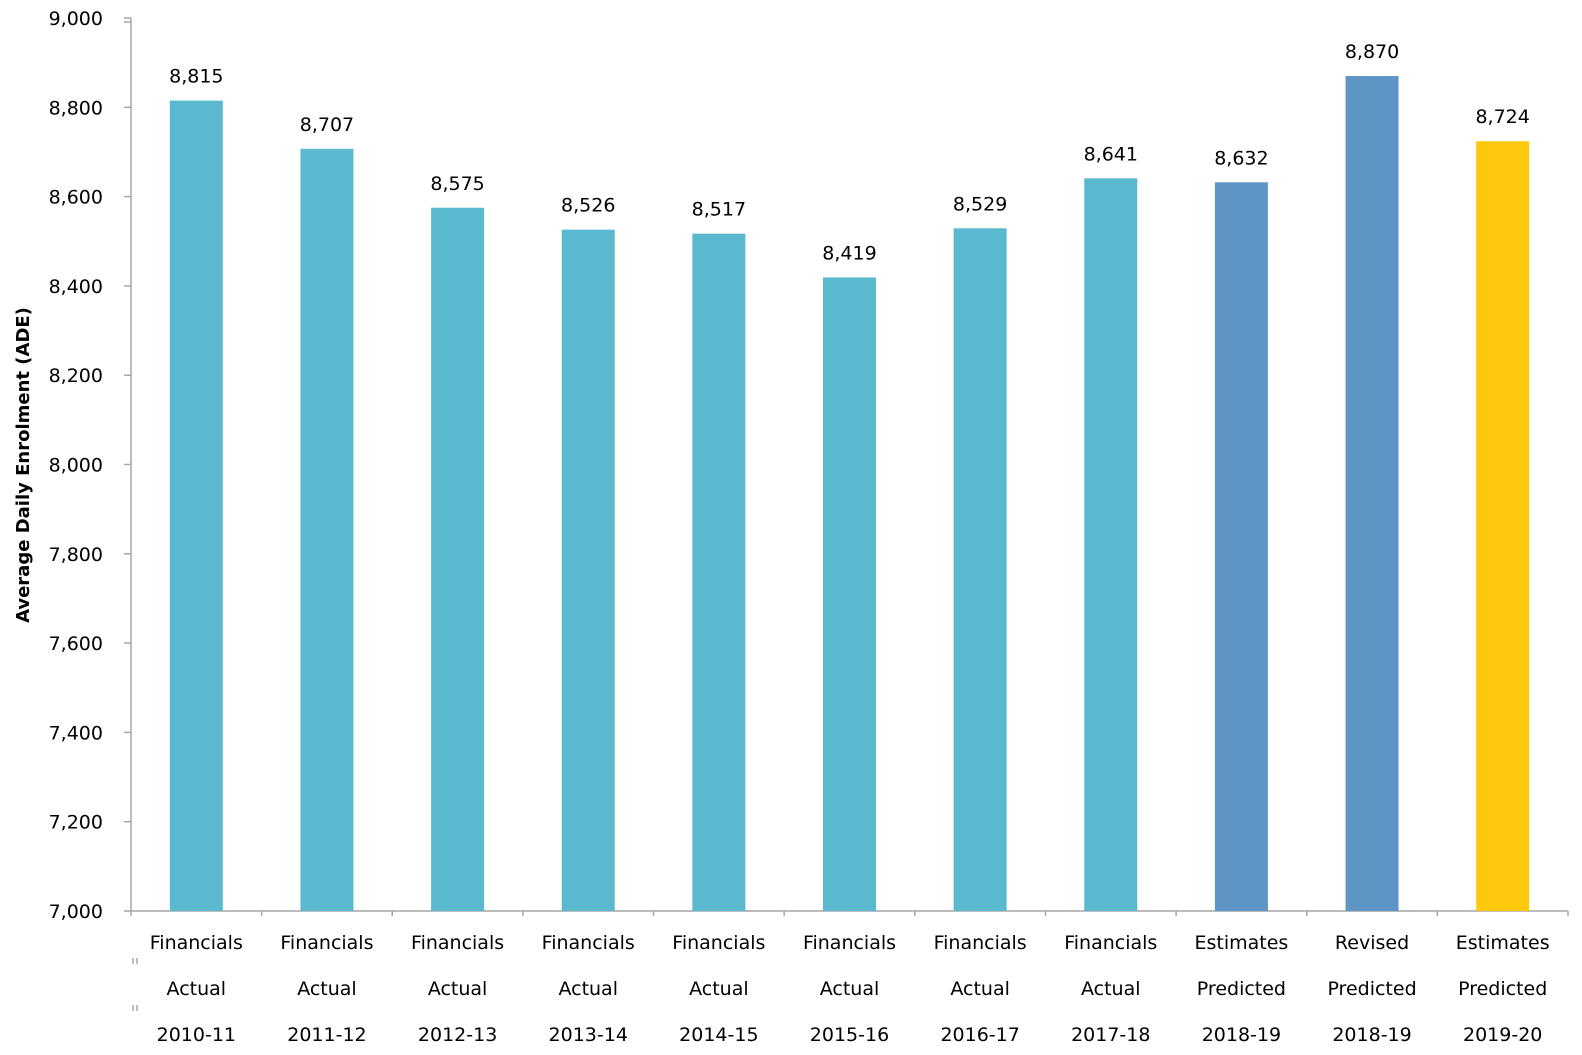 This screenshot has width=1582, height=1055. What do you see at coordinates (1241, 158) in the screenshot?
I see `data-label: 8,632` at bounding box center [1241, 158].